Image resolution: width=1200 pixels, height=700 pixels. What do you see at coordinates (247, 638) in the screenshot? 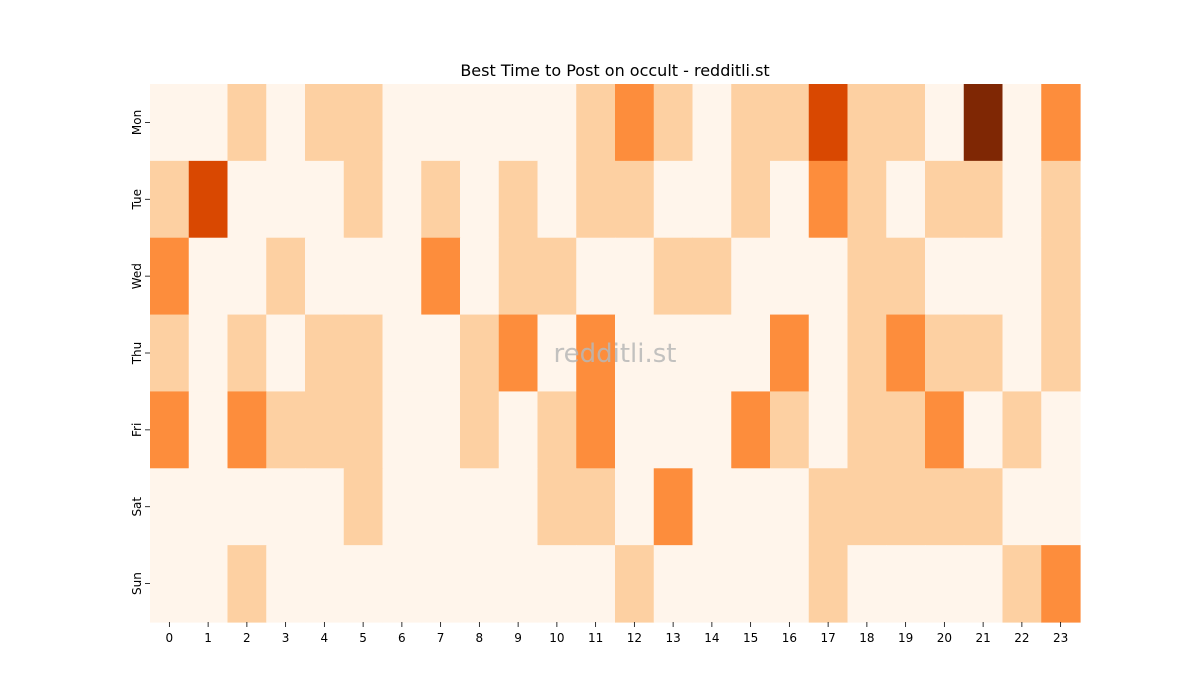
I see `x-tick-label: 2` at bounding box center [247, 638].